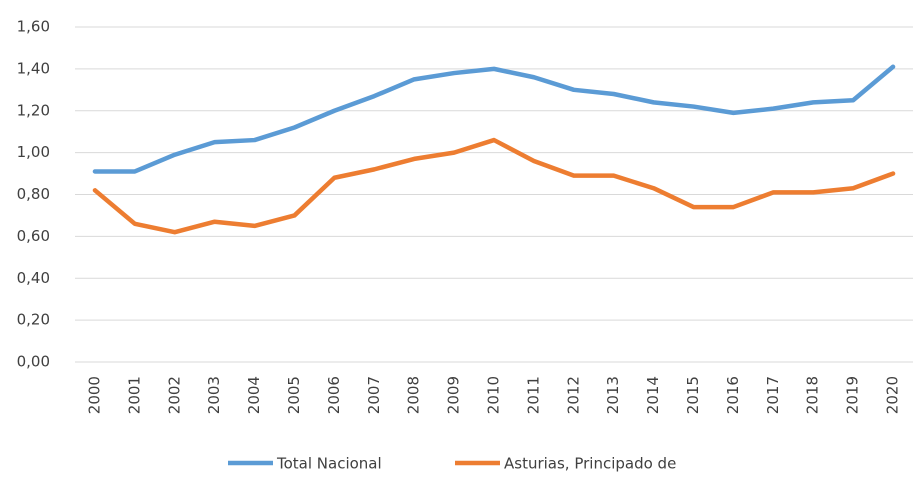  I want to click on x-tick-label: 2002, so click(174, 395).